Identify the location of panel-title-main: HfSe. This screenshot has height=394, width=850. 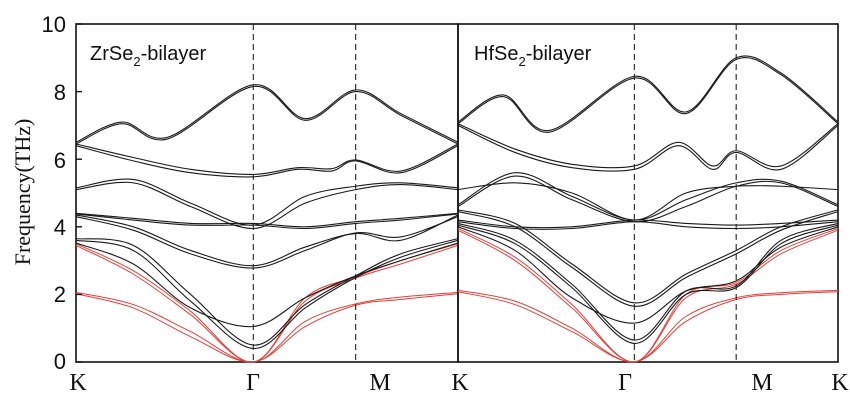
(496, 54).